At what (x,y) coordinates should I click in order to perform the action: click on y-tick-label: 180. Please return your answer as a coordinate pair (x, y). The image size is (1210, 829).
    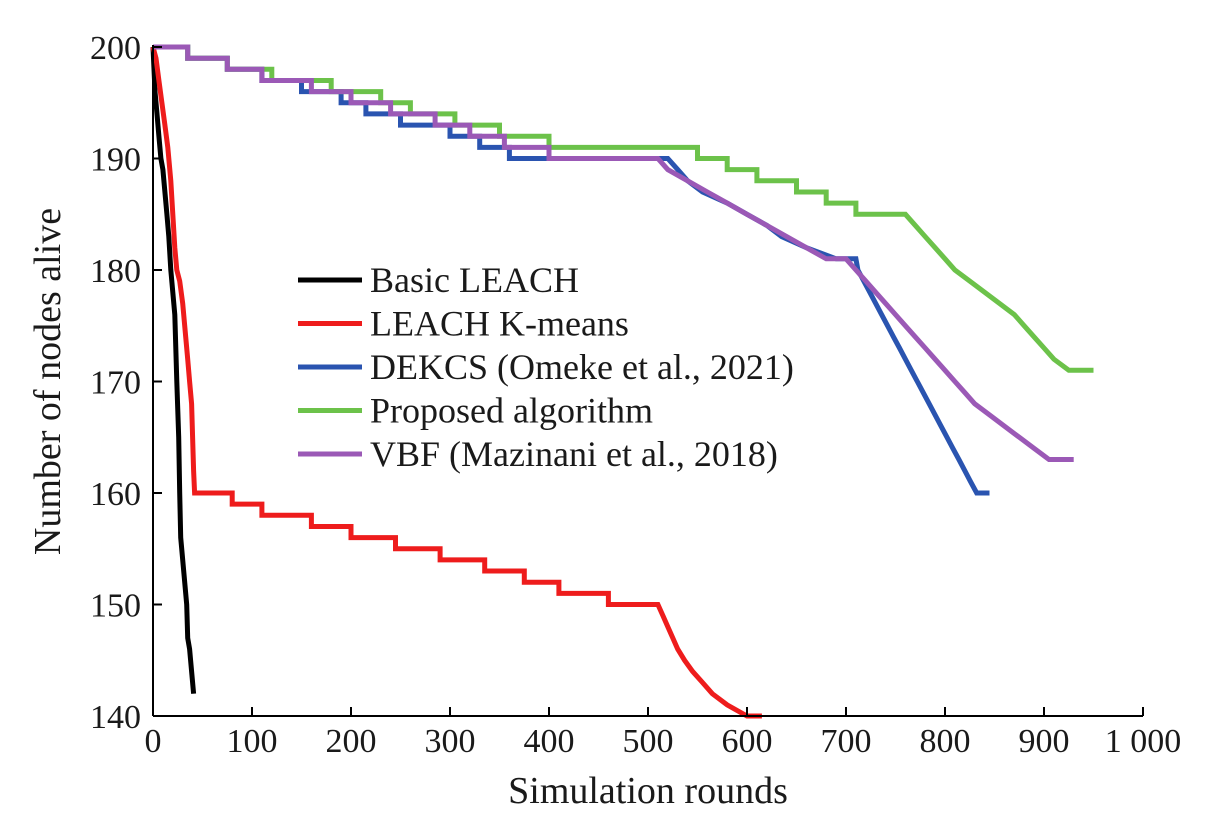
    Looking at the image, I should click on (115, 271).